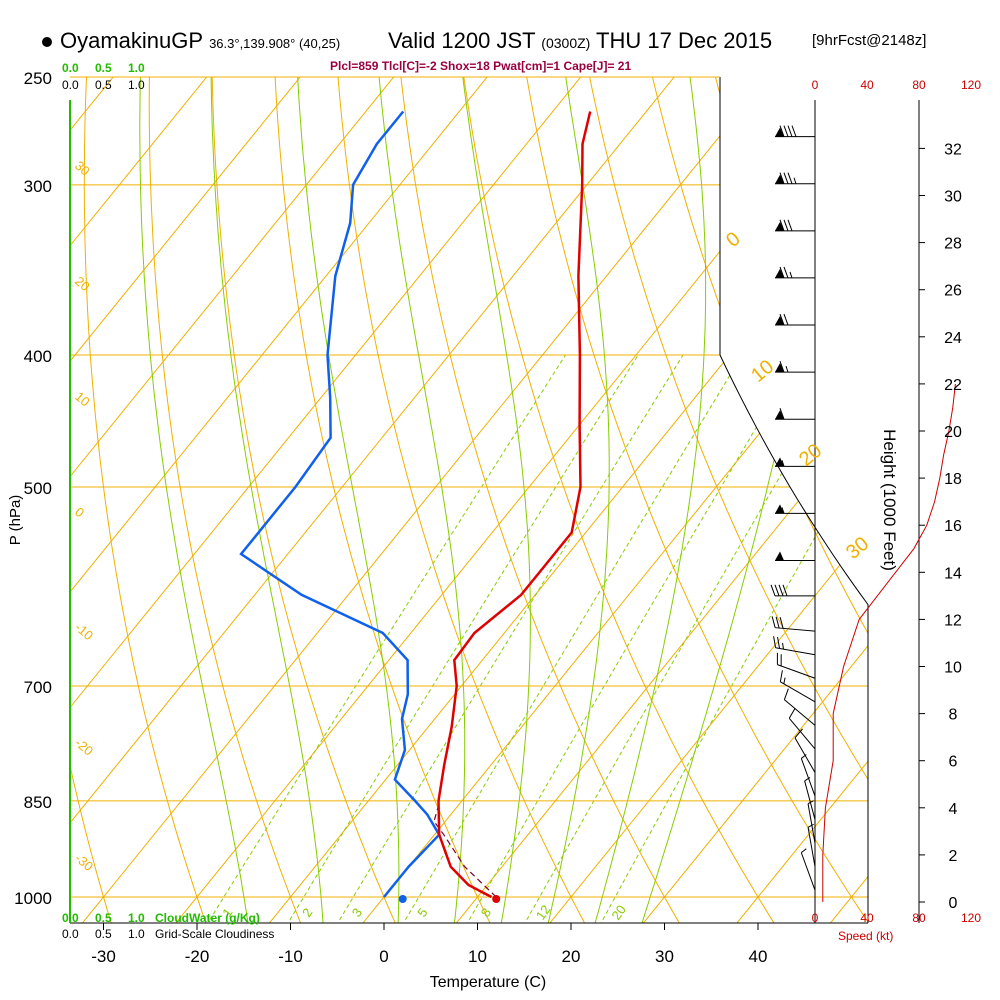  Describe the element at coordinates (514, 505) in the screenshot. I see `temperature-line` at that location.